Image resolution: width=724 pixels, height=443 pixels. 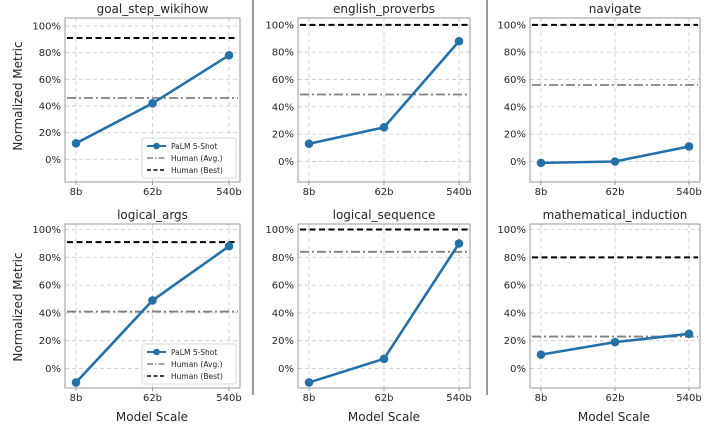 I want to click on subplot-title: logical_args, so click(x=152, y=215).